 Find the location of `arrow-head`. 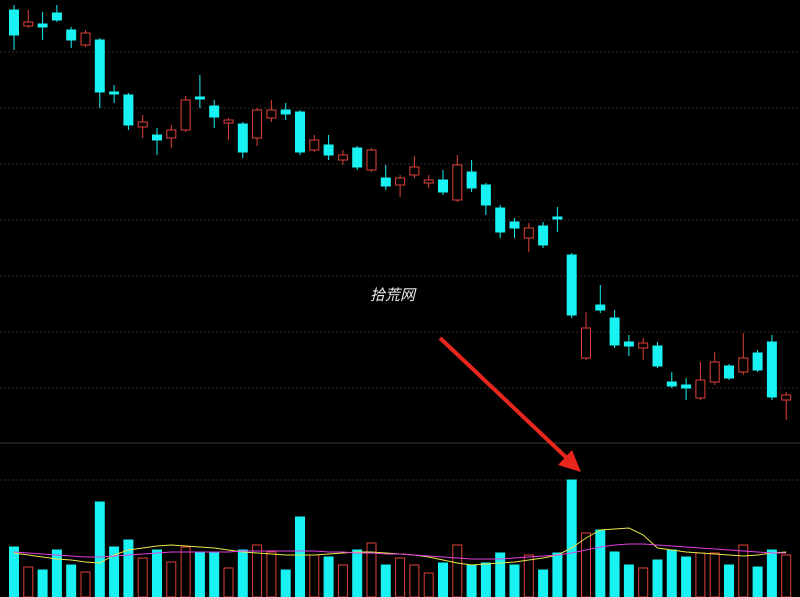

arrow-head is located at coordinates (569, 461).